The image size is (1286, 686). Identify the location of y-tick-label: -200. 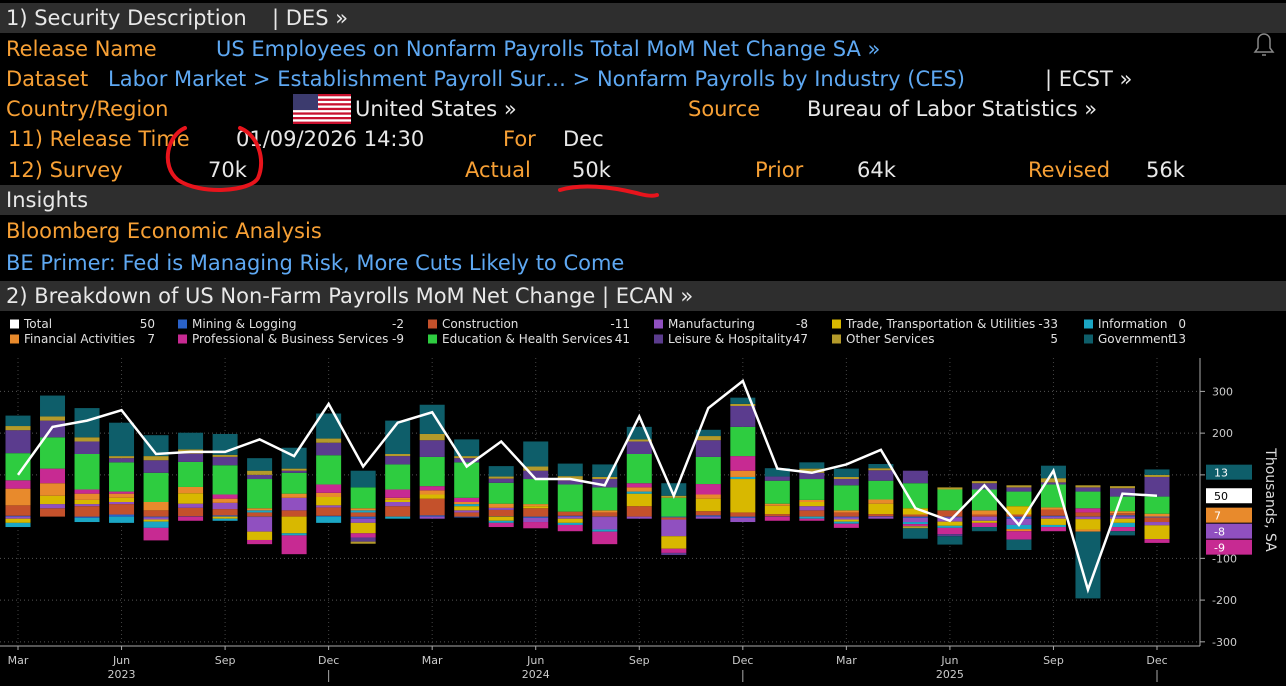
(1224, 600).